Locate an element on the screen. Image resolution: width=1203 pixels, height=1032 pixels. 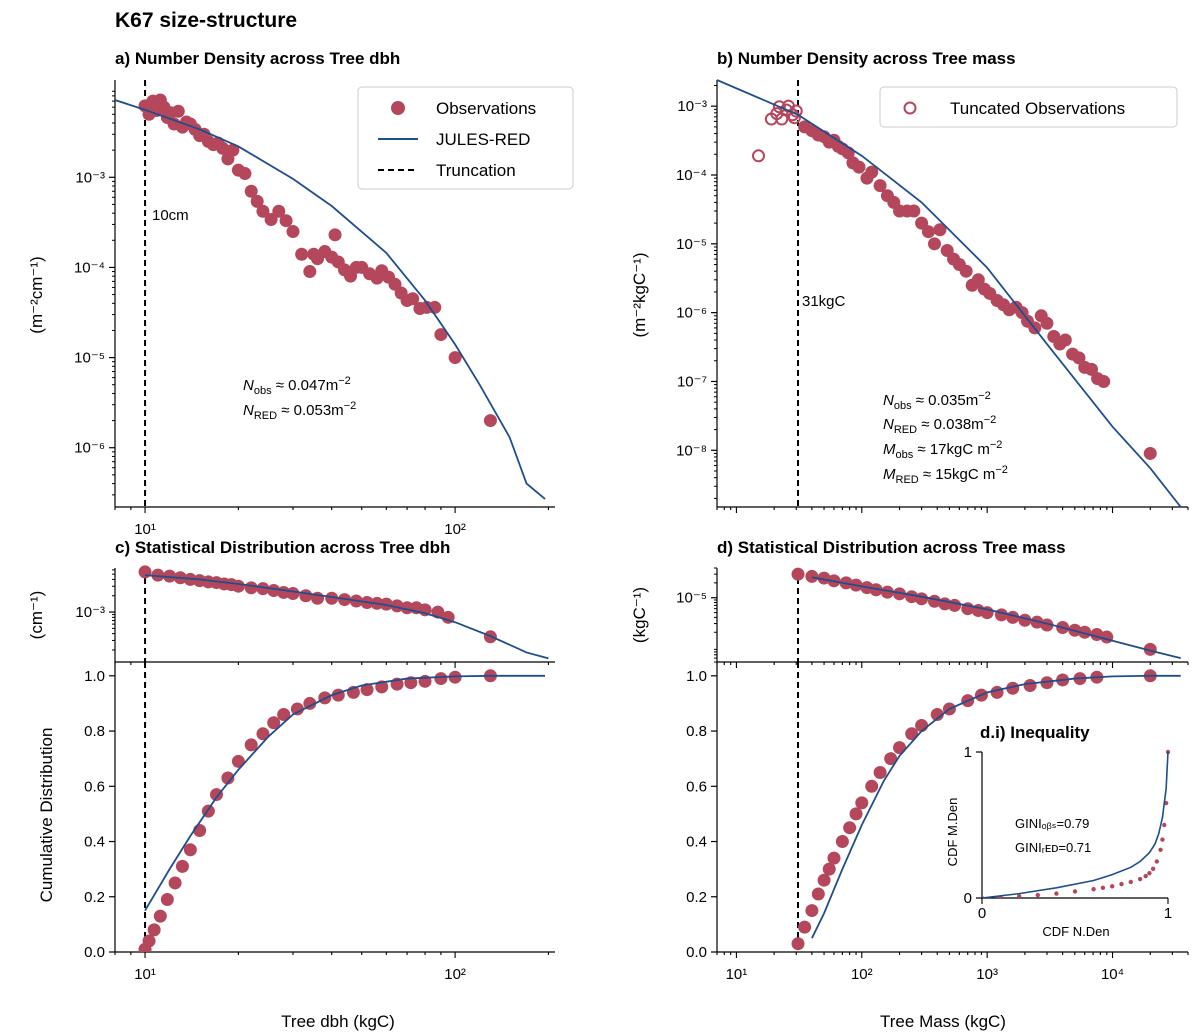
x-tick-label: 1 is located at coordinates (1168, 913).